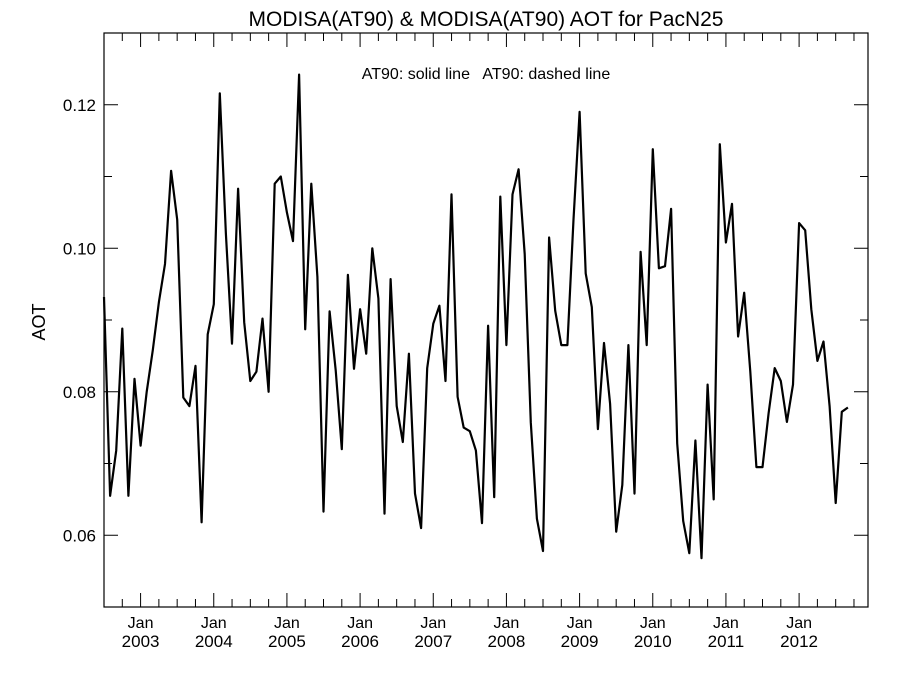  I want to click on y-axis-label: AOT, so click(39, 321).